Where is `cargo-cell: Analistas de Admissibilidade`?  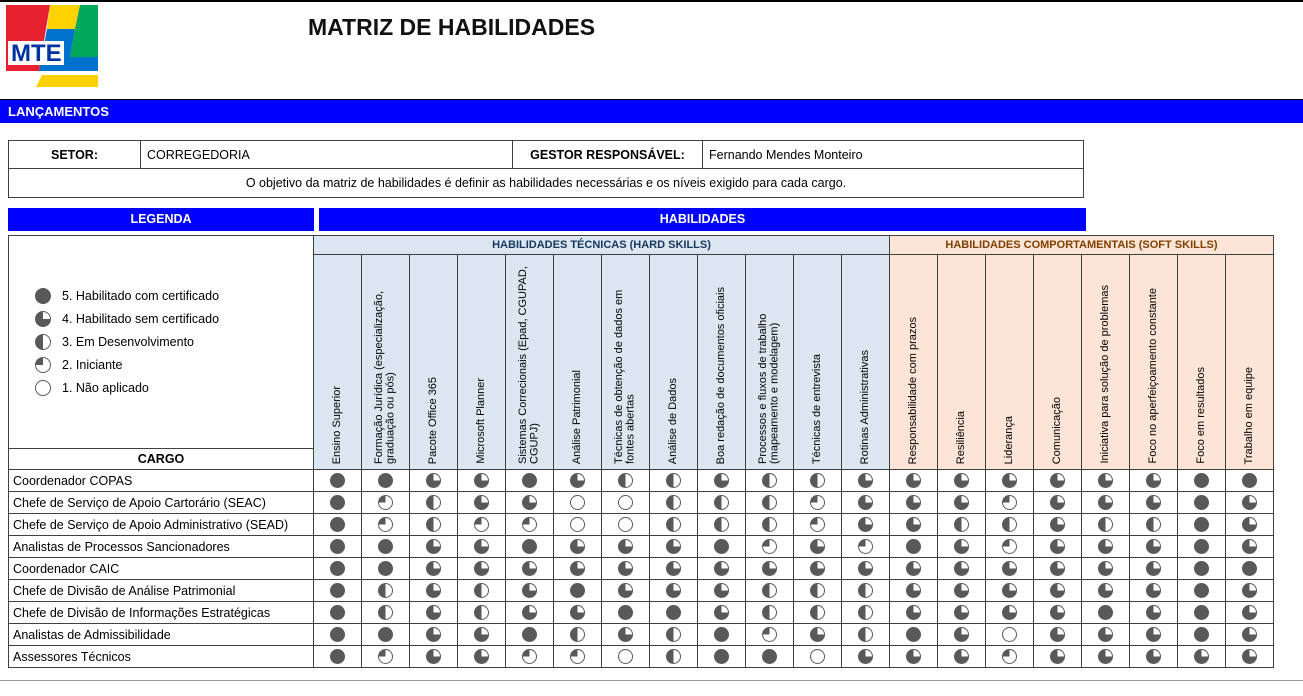 cargo-cell: Analistas de Admissibilidade is located at coordinates (161, 635).